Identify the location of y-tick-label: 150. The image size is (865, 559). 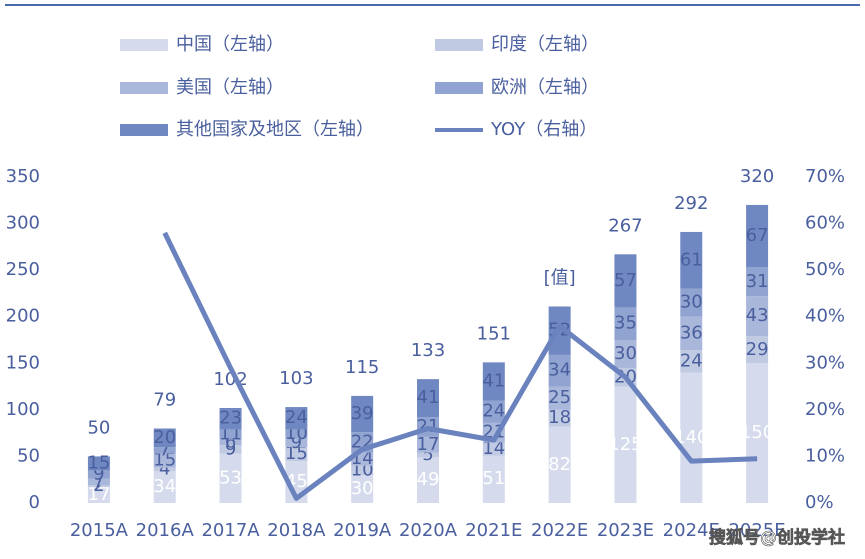
(23, 362).